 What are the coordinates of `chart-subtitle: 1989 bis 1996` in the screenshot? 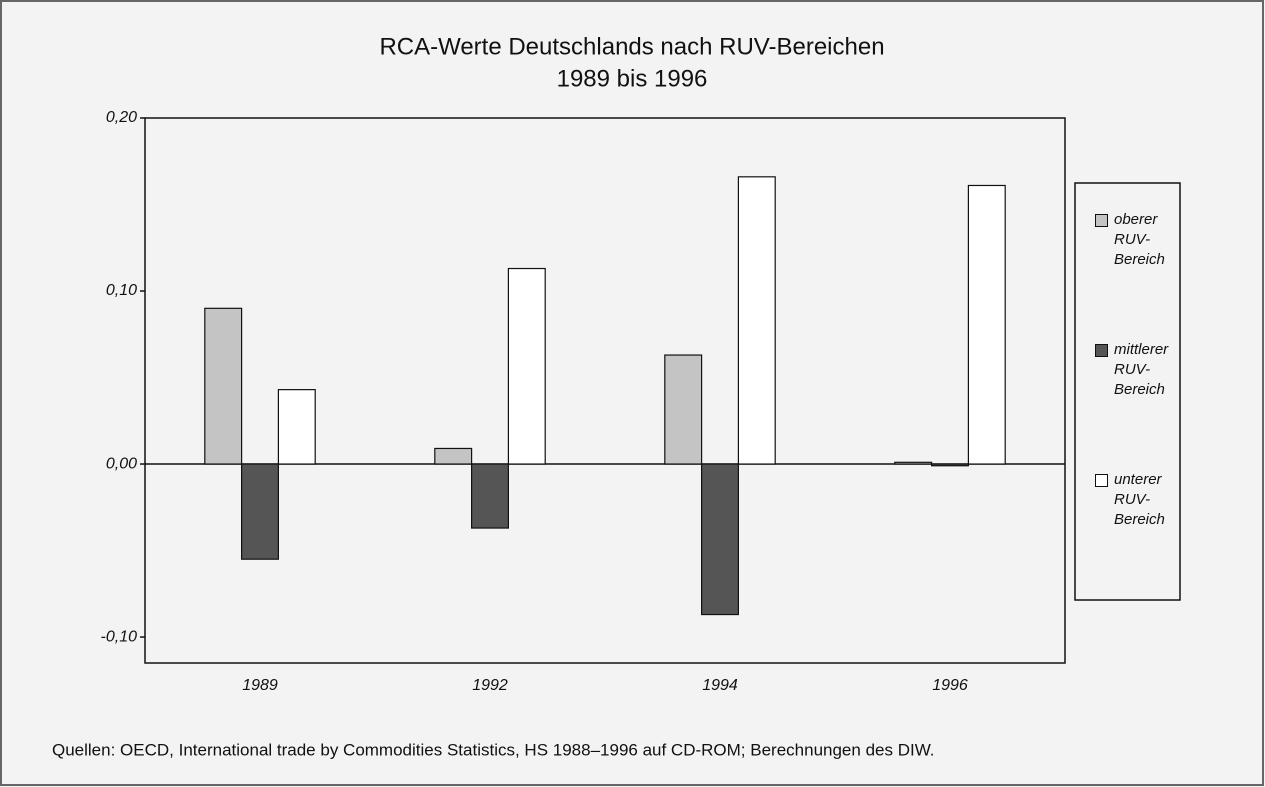 It's located at (632, 78).